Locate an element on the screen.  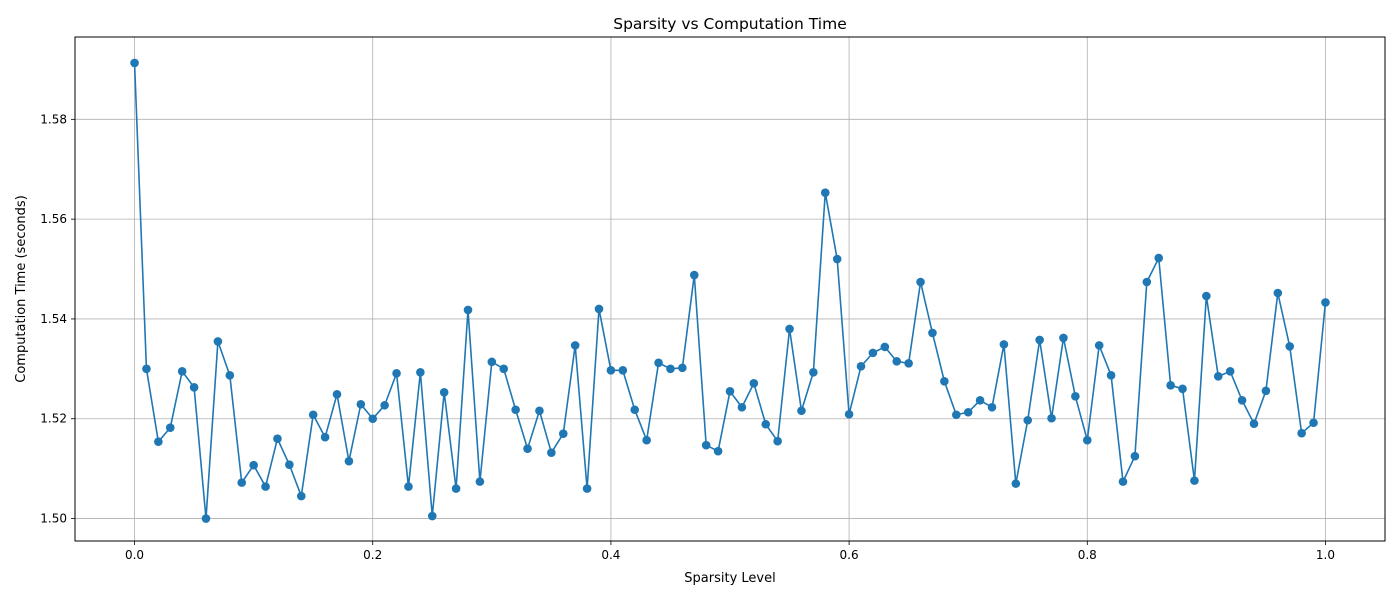
y-tick-label: 1.50 is located at coordinates (53, 519).